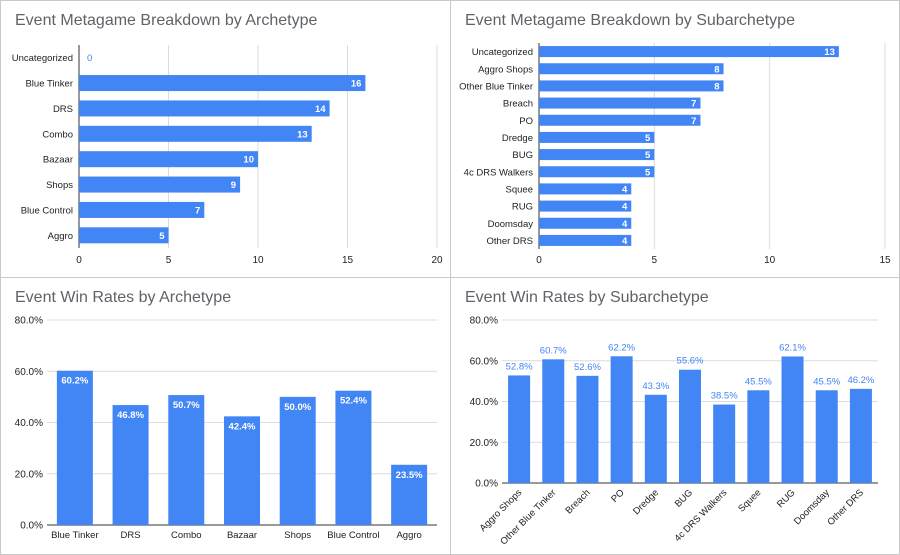 The width and height of the screenshot is (900, 555). What do you see at coordinates (297, 407) in the screenshot?
I see `data-label: 50.0%` at bounding box center [297, 407].